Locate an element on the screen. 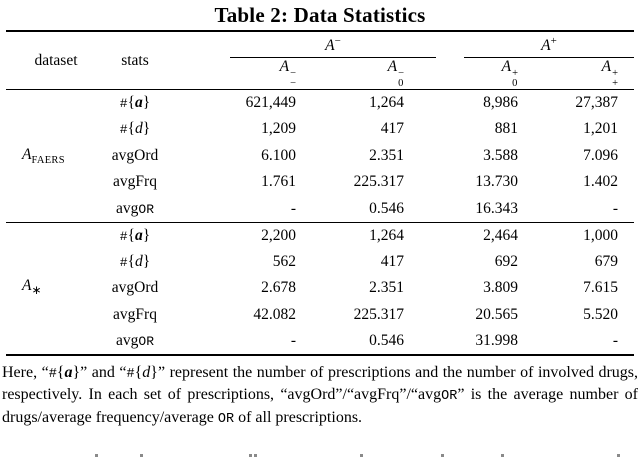 Image resolution: width=640 pixels, height=458 pixels. table-row: avgOrd 2.678 2.351 3.809 7.615 is located at coordinates (320, 288).